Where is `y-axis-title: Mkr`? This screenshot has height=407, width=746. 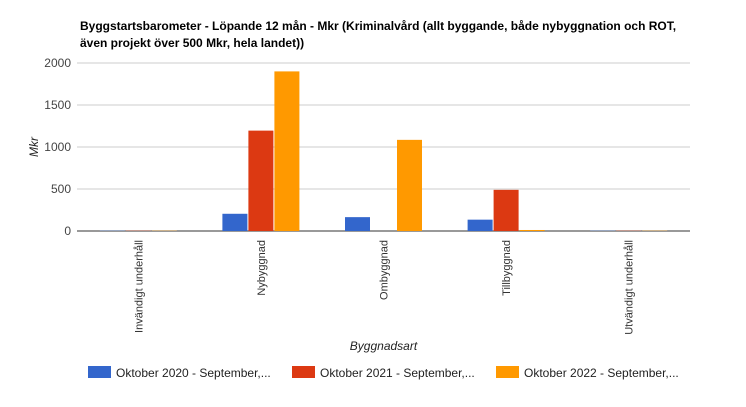
y-axis-title: Mkr is located at coordinates (34, 146).